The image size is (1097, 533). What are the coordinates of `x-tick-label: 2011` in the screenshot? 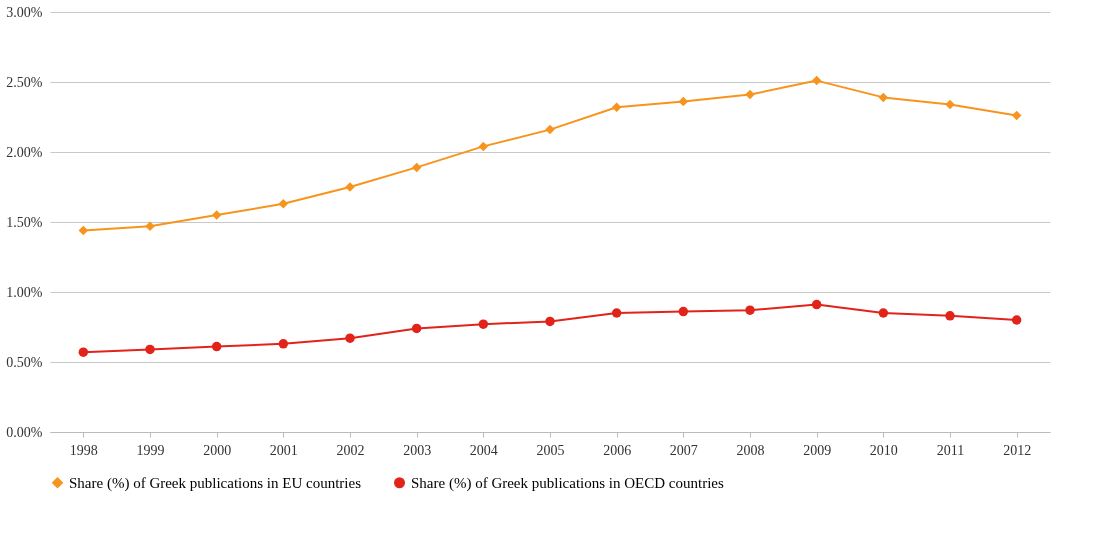 It's located at (950, 450).